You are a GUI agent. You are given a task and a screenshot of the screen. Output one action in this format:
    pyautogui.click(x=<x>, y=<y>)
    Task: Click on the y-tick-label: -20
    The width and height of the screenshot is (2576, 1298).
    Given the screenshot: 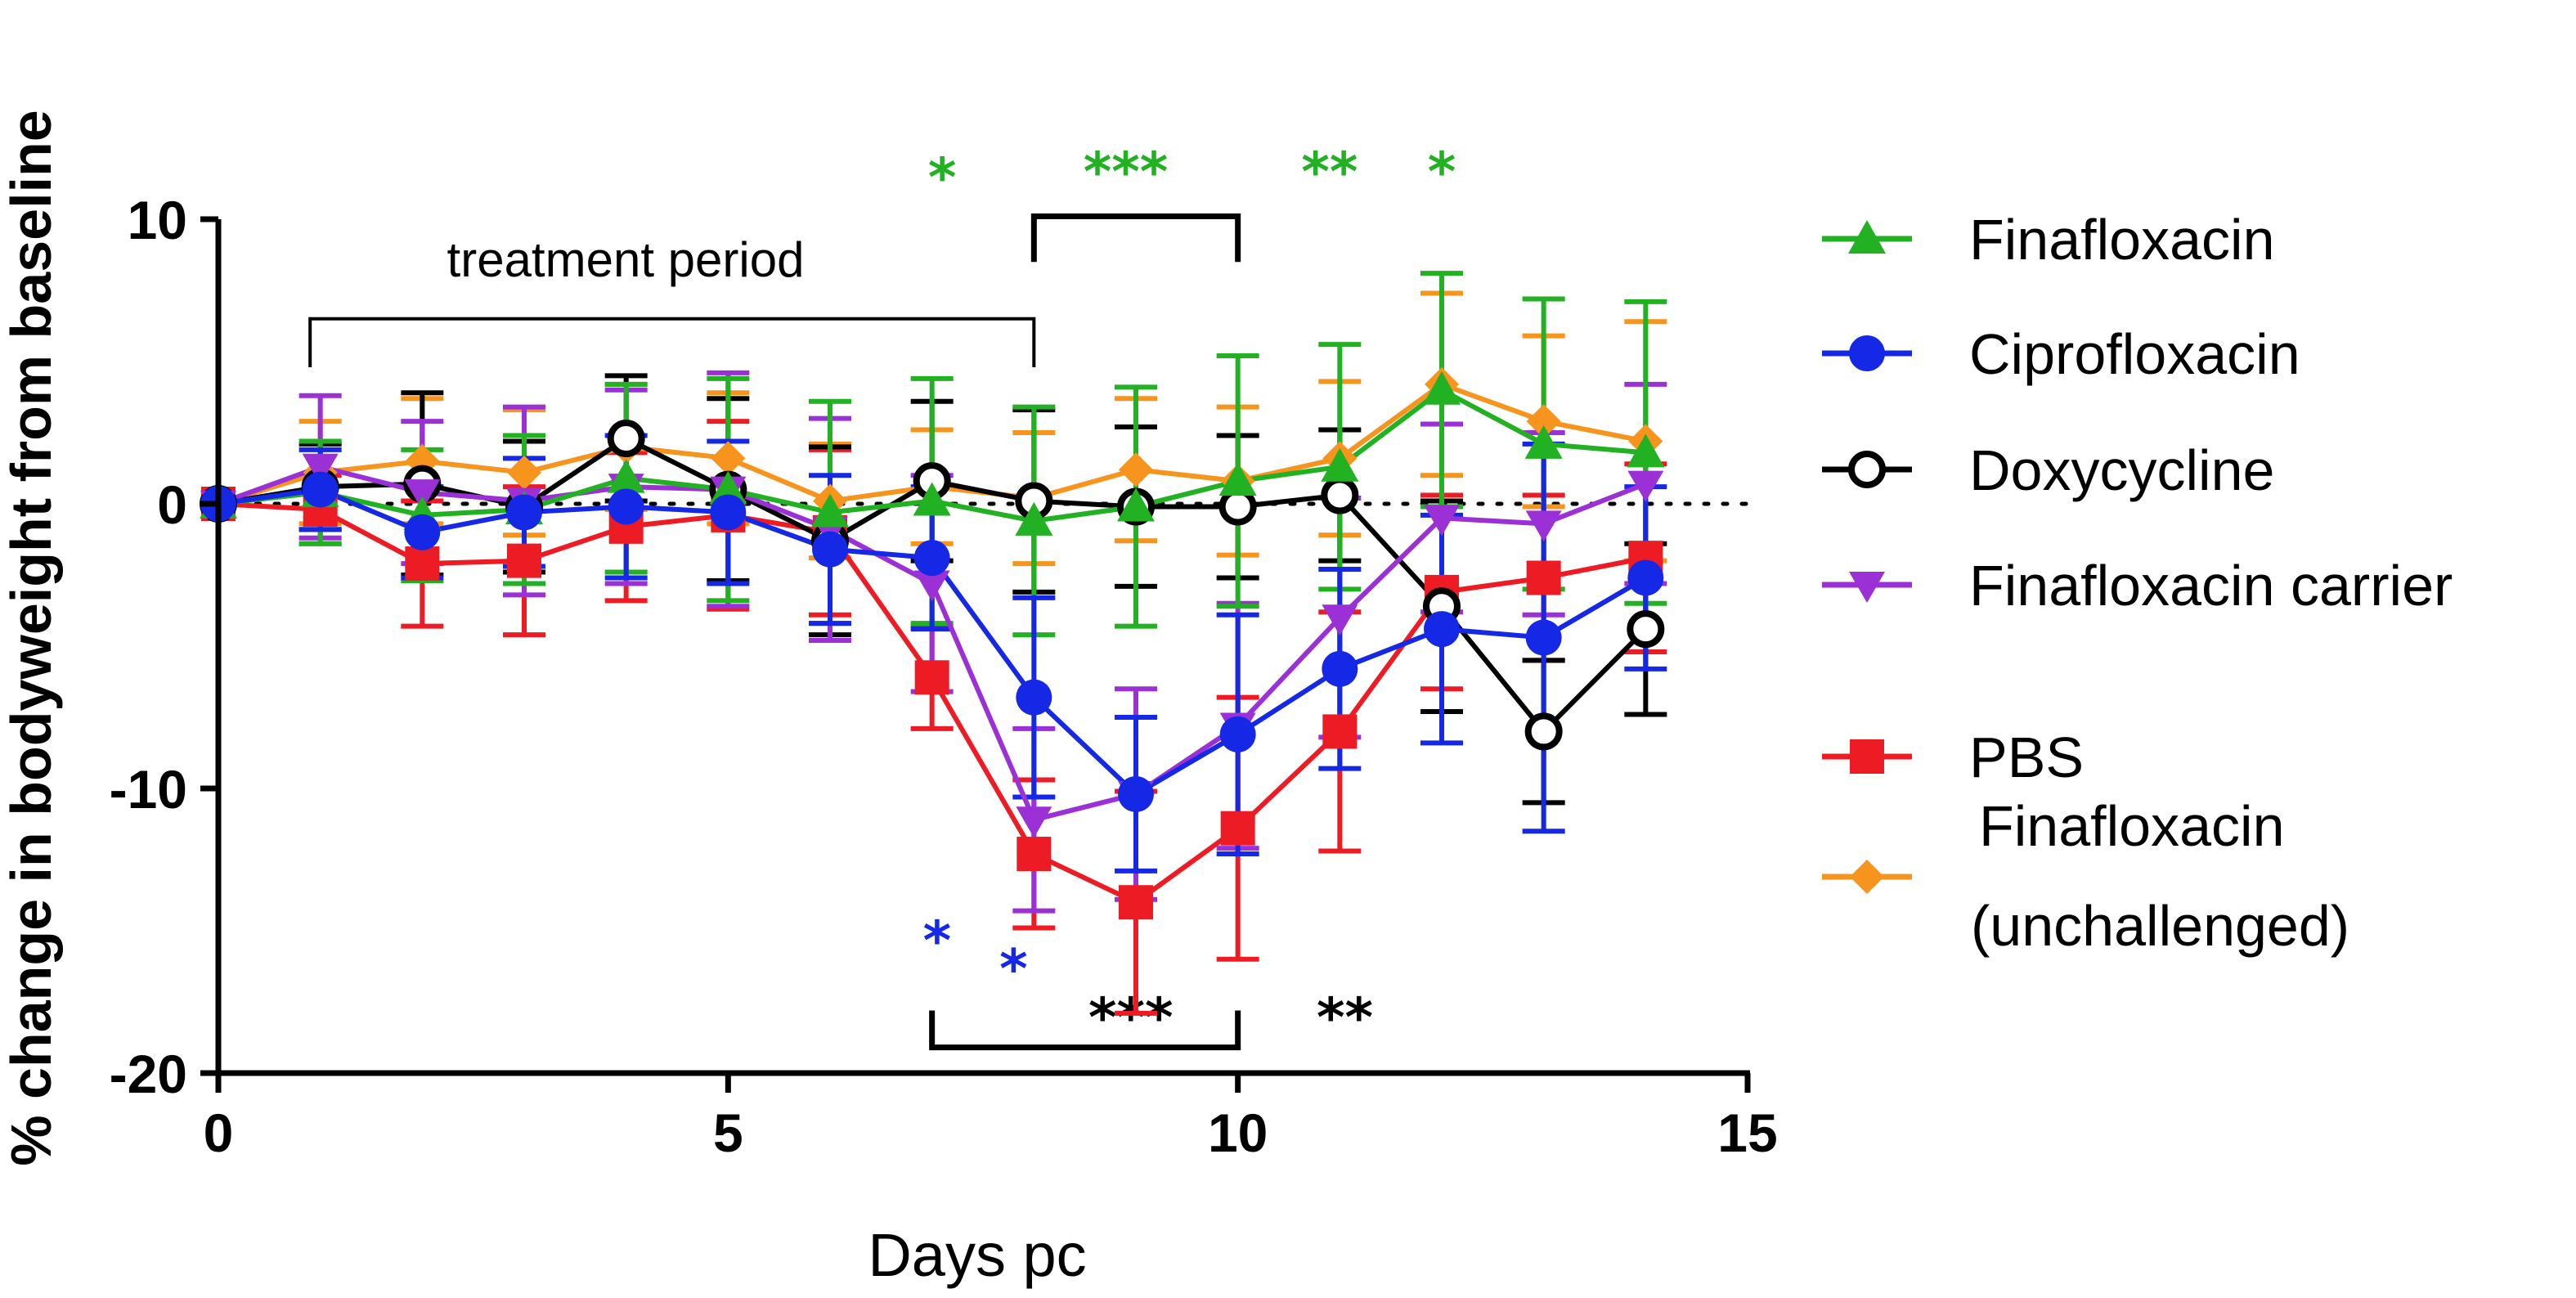 What is the action you would take?
    pyautogui.click(x=148, y=1074)
    